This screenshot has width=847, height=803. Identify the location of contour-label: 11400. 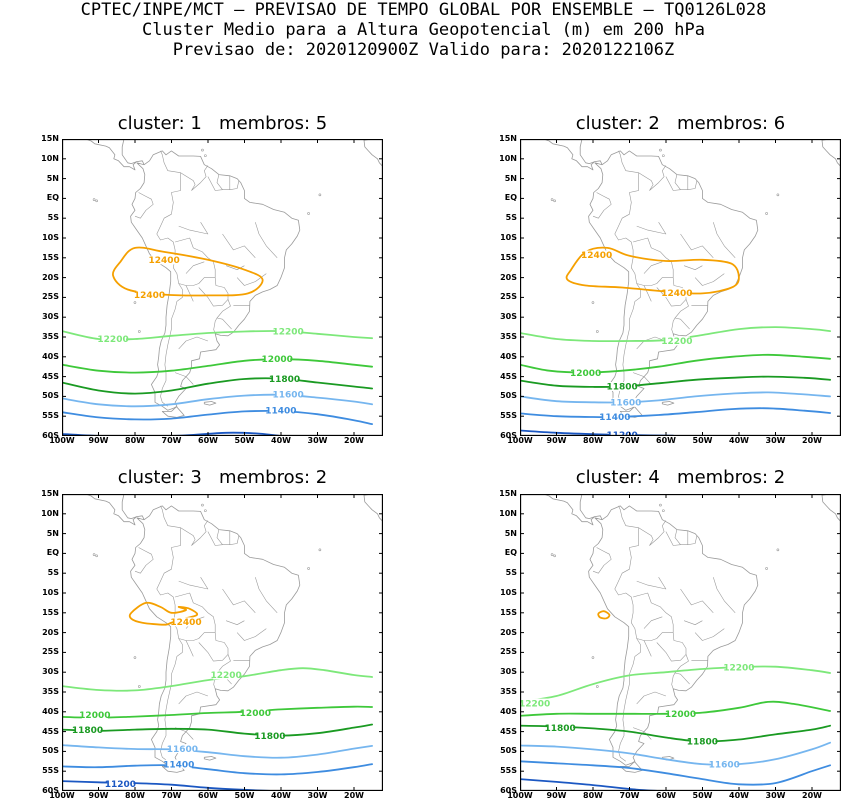
(178, 765).